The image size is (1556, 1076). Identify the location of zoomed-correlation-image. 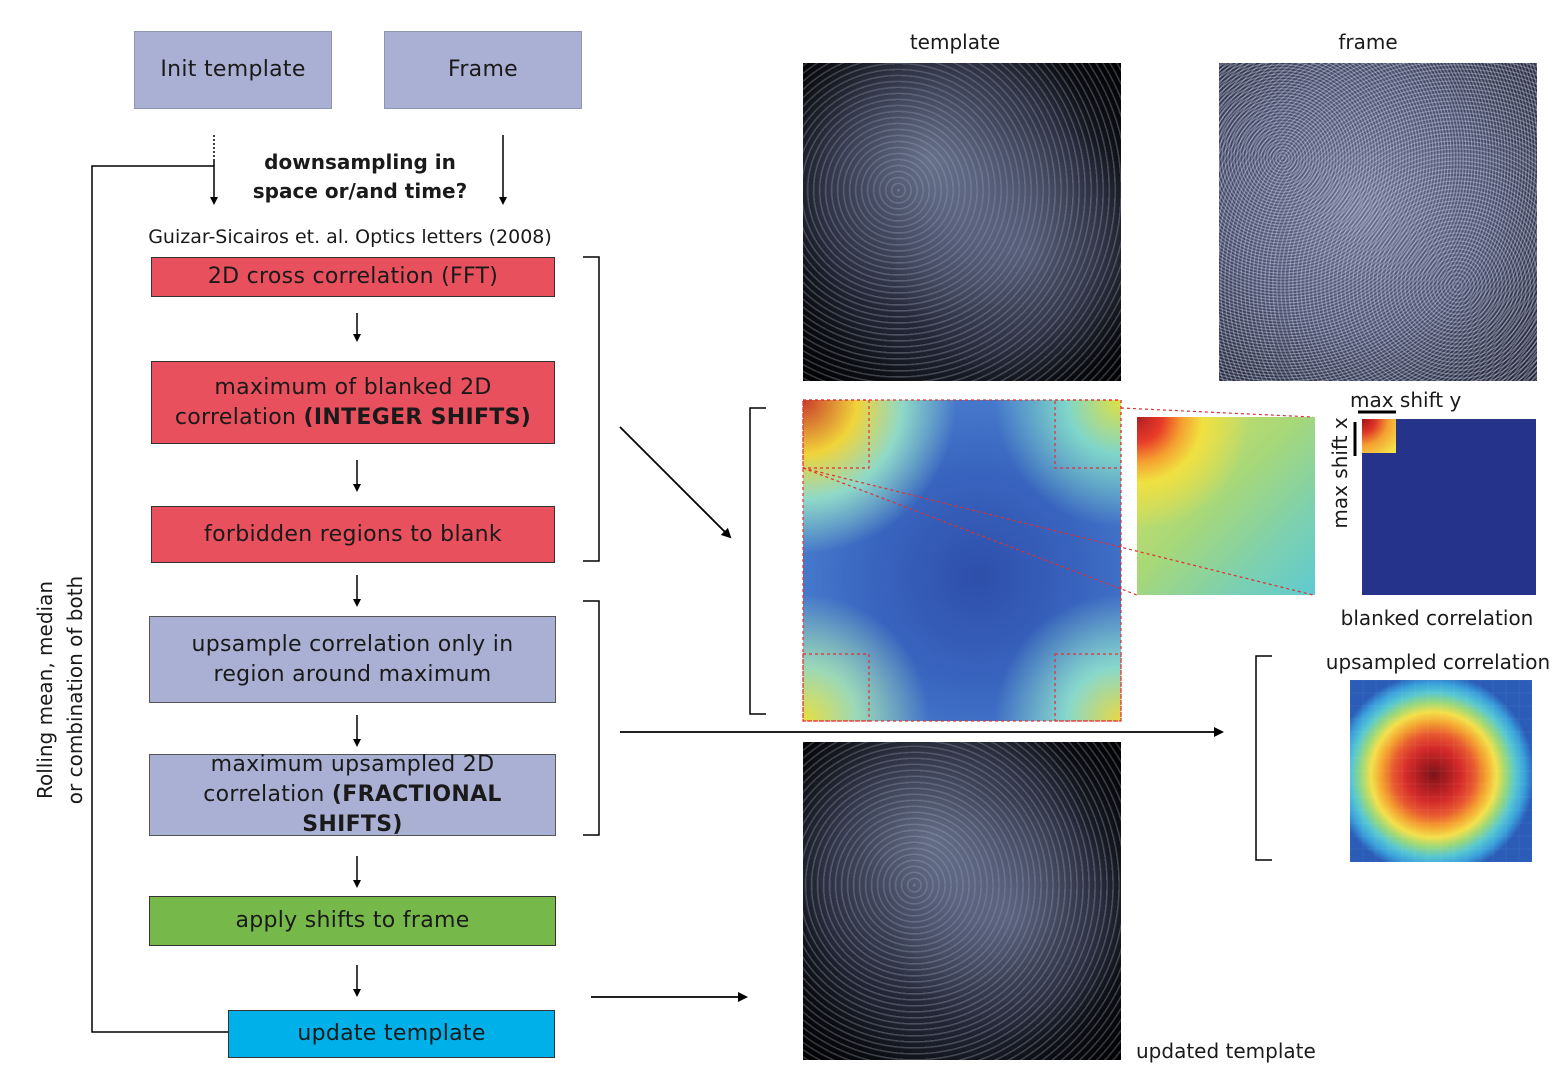
(1226, 506).